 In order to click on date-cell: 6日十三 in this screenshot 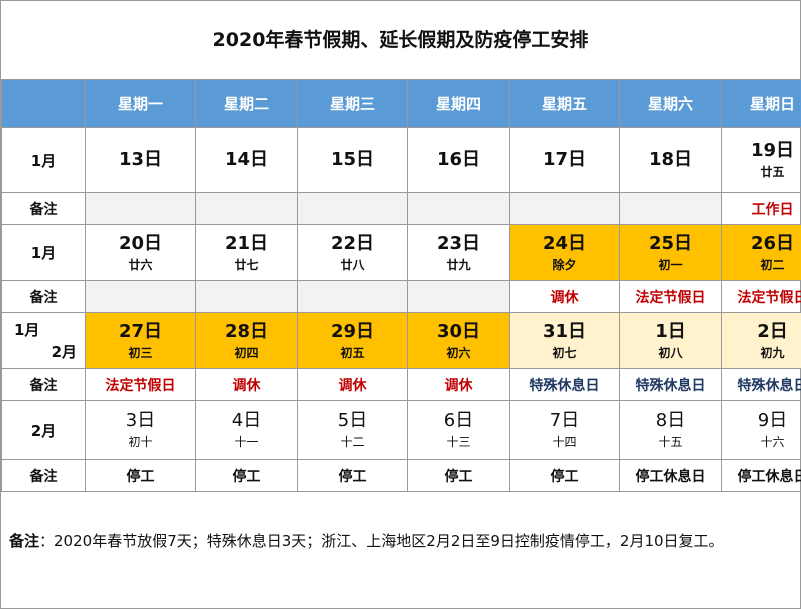, I will do `click(458, 430)`.